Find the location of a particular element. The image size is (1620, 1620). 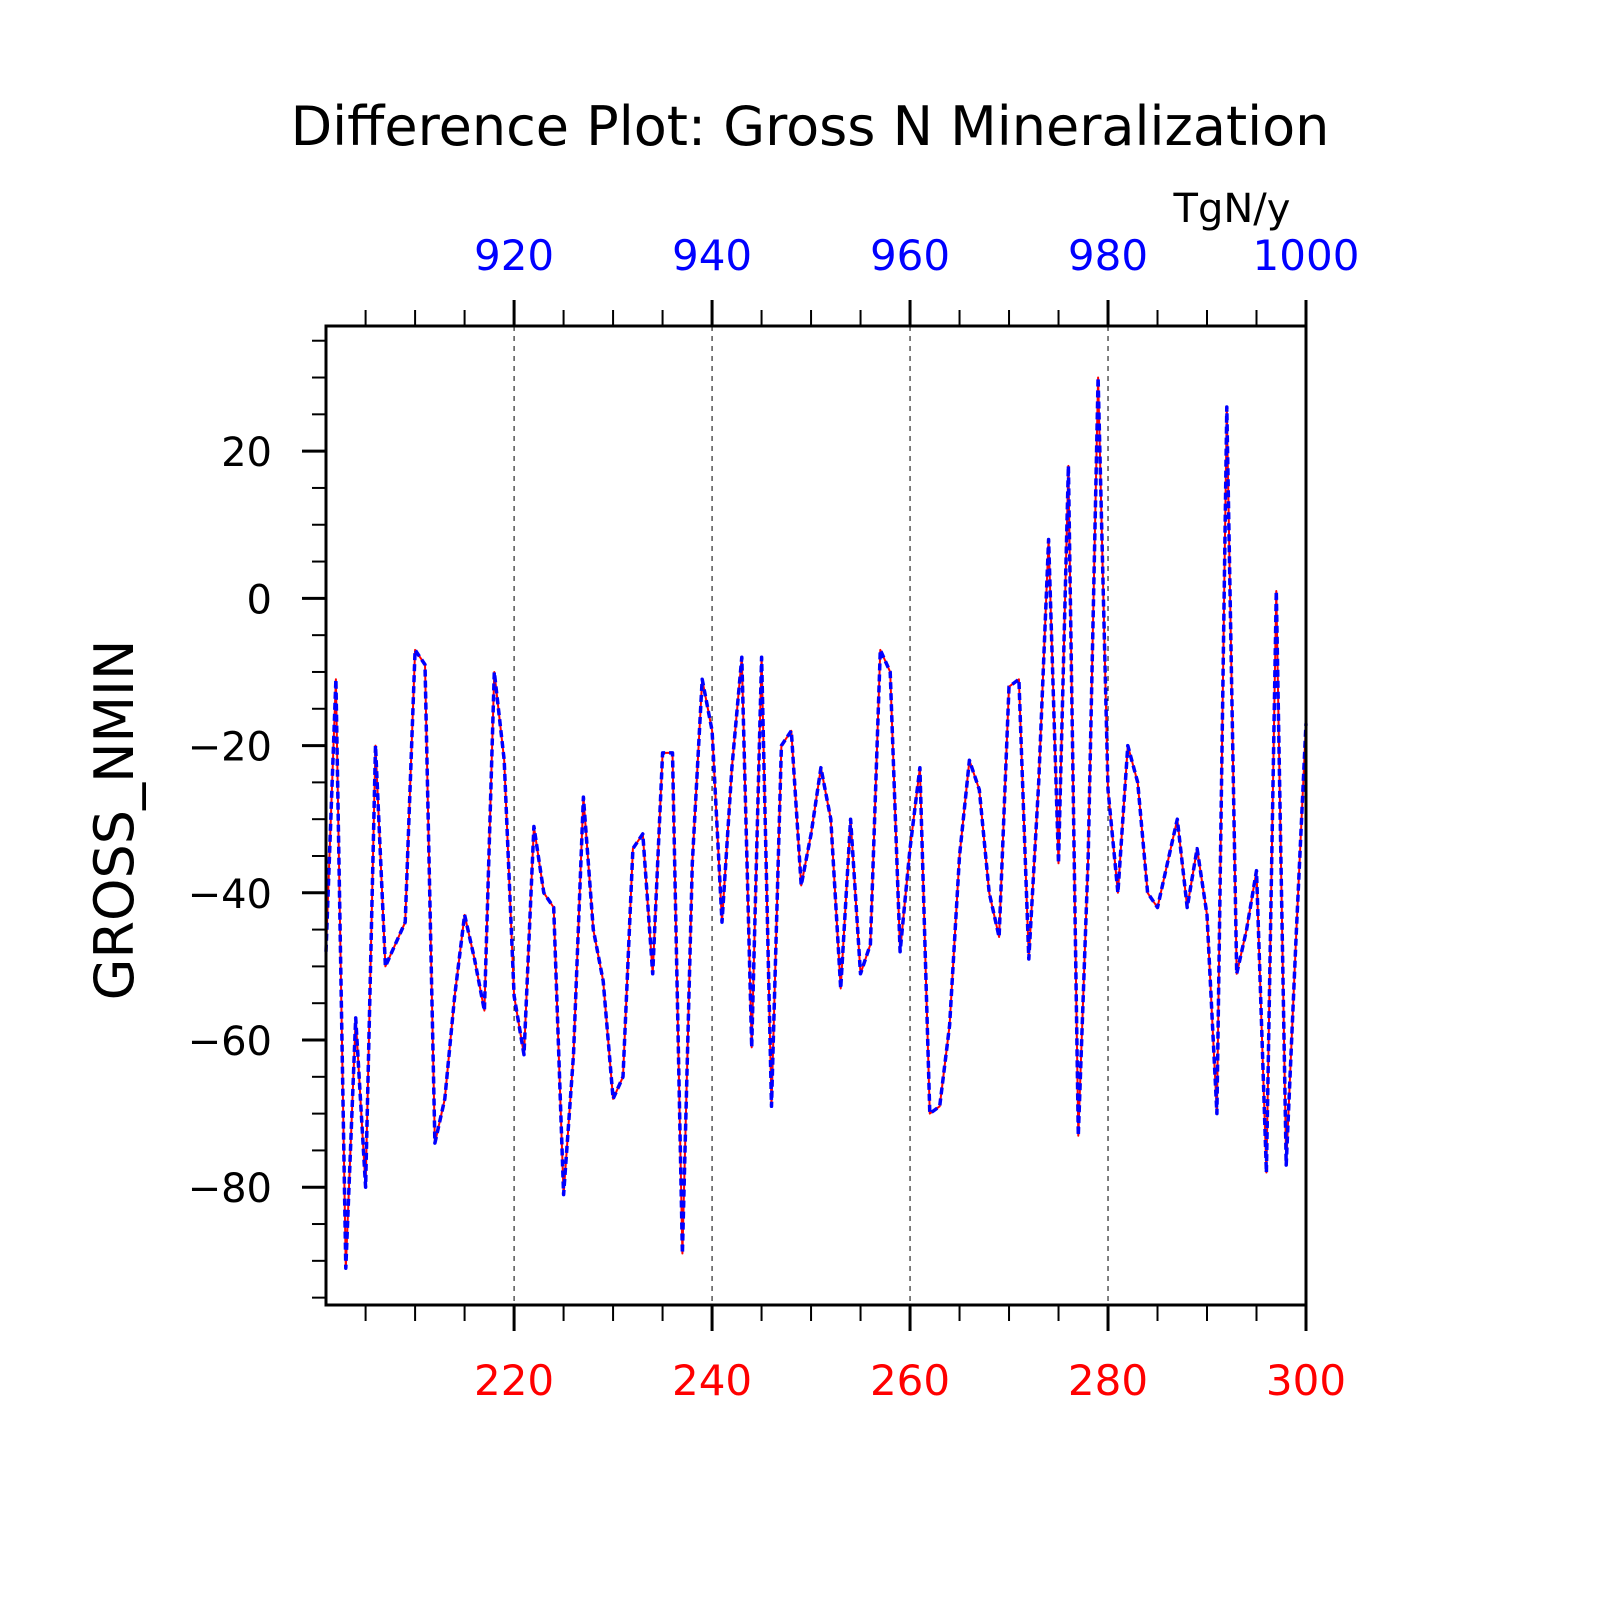

units-label: TgN/y is located at coordinates (1232, 209).